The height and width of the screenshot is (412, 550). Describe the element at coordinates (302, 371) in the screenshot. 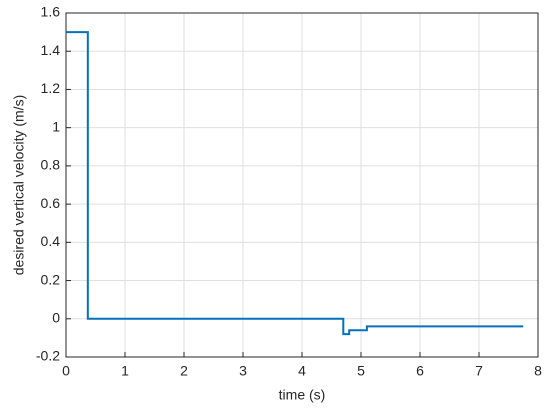

I see `x-tick-label: 4` at that location.